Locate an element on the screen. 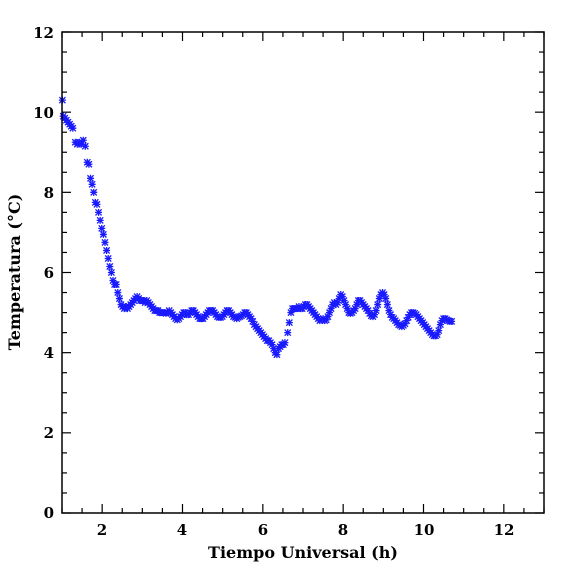 This screenshot has width=574, height=574. x-tick-label: 10 is located at coordinates (424, 530).